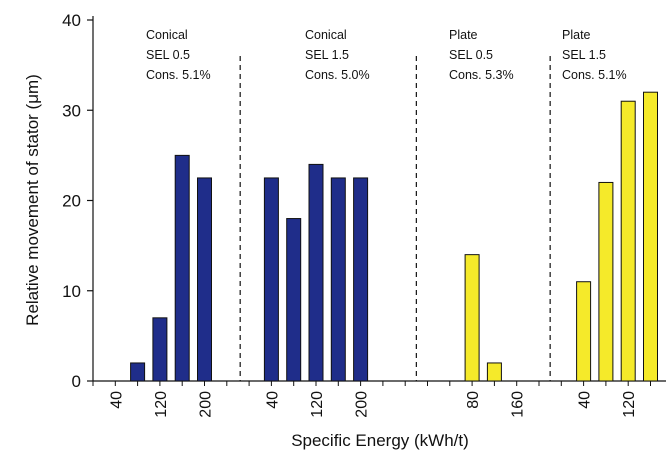 The height and width of the screenshot is (454, 670). Describe the element at coordinates (71, 291) in the screenshot. I see `y-tick-label: 10` at that location.